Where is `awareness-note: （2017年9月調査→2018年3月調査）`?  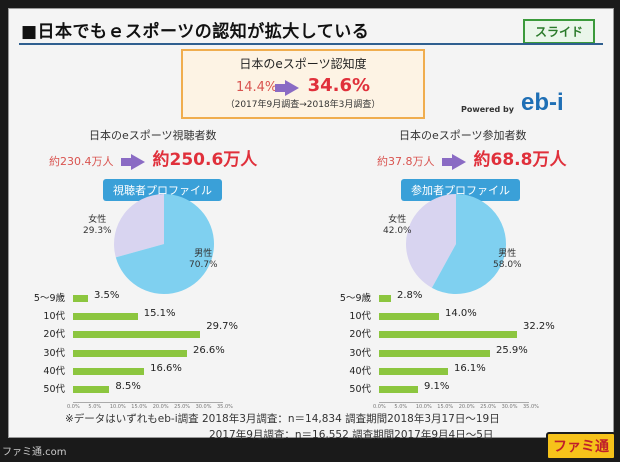 awareness-note: （2017年9月調査→2018年3月調査） is located at coordinates (303, 105).